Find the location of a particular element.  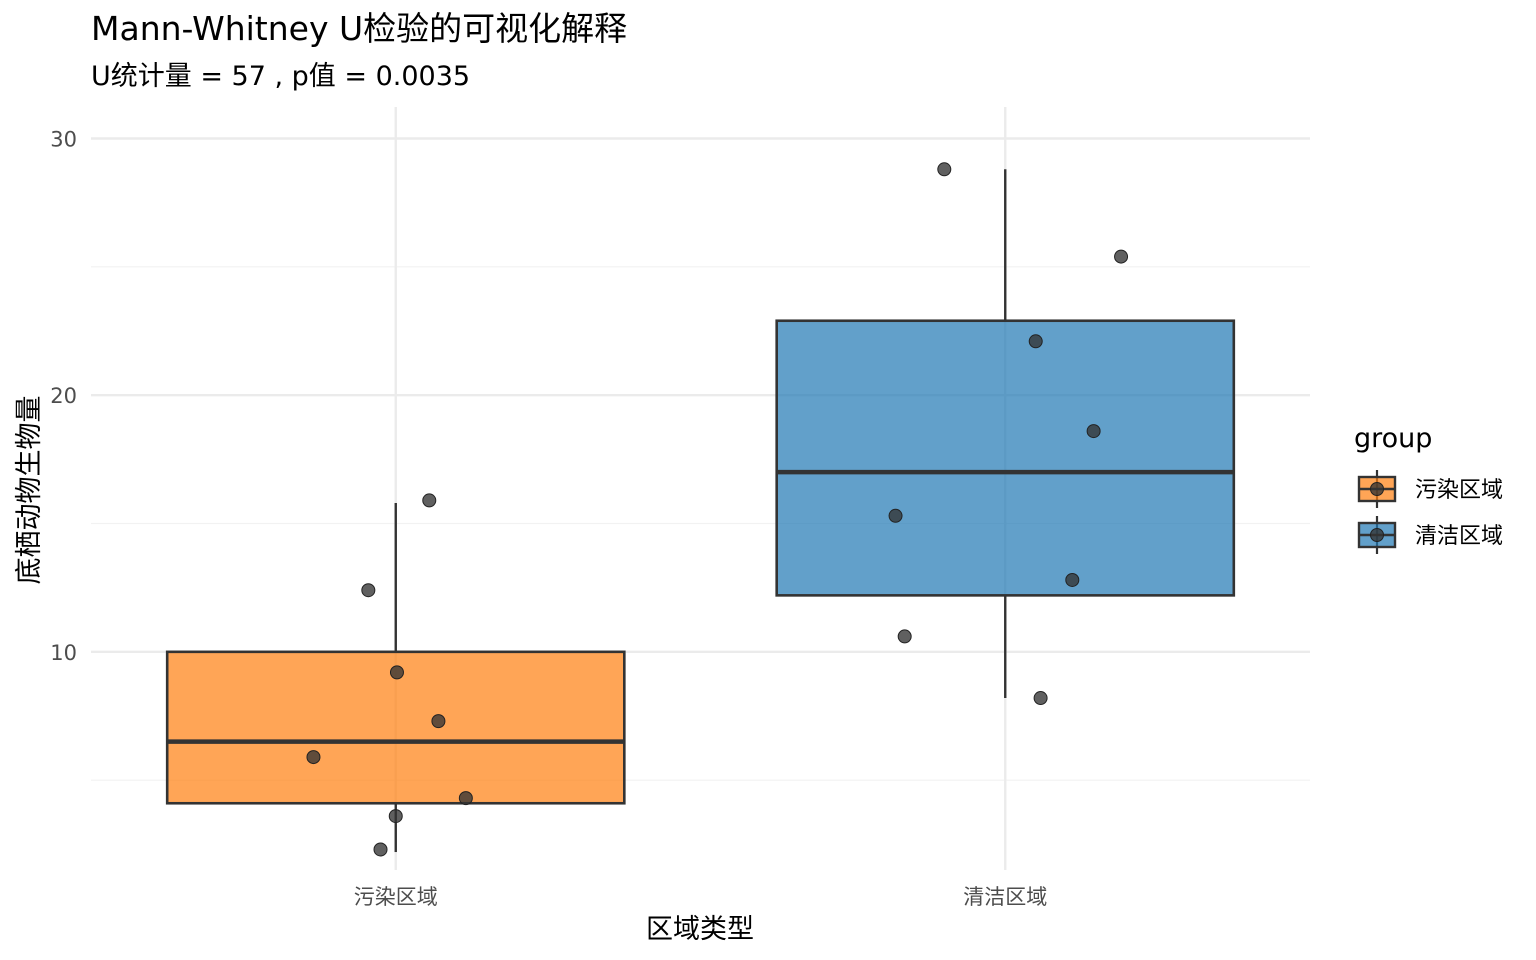

y-tick-label: 30 is located at coordinates (63, 140).